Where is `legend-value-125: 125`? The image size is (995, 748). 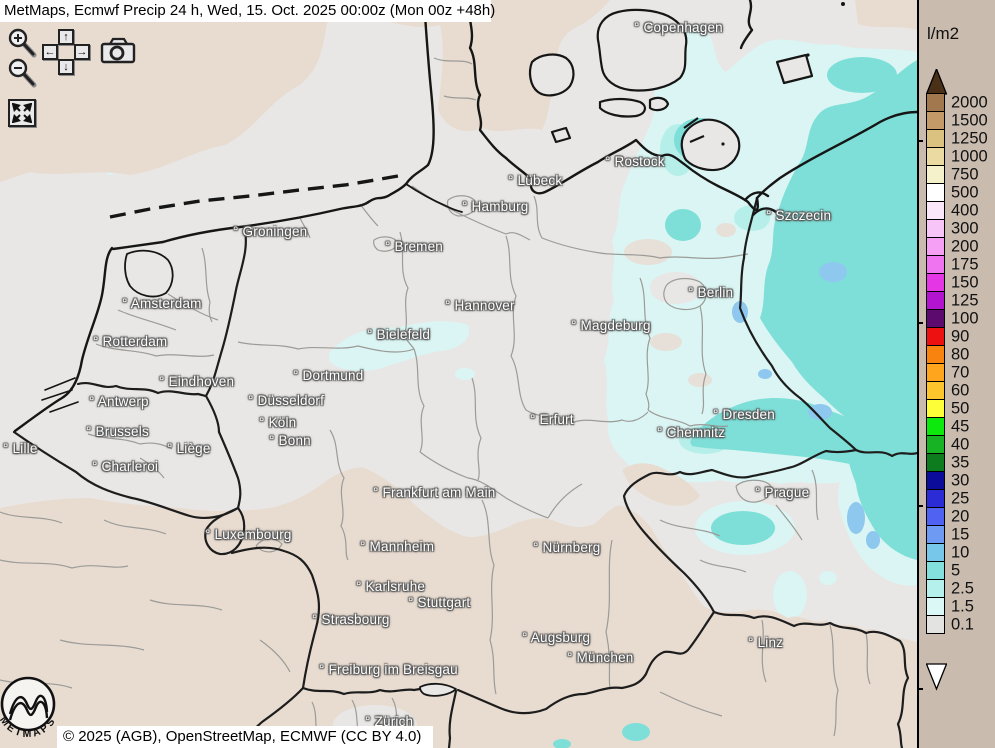
legend-value-125: 125 is located at coordinates (965, 300).